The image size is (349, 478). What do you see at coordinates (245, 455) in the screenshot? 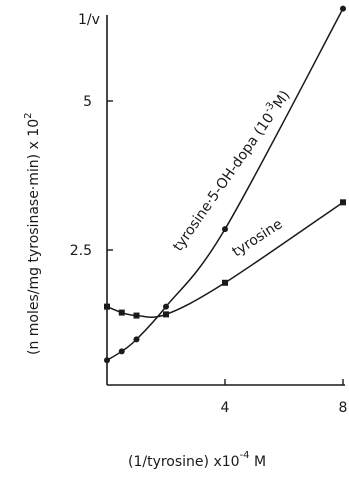
I see `x-axis-label-exp: -4` at bounding box center [245, 455].